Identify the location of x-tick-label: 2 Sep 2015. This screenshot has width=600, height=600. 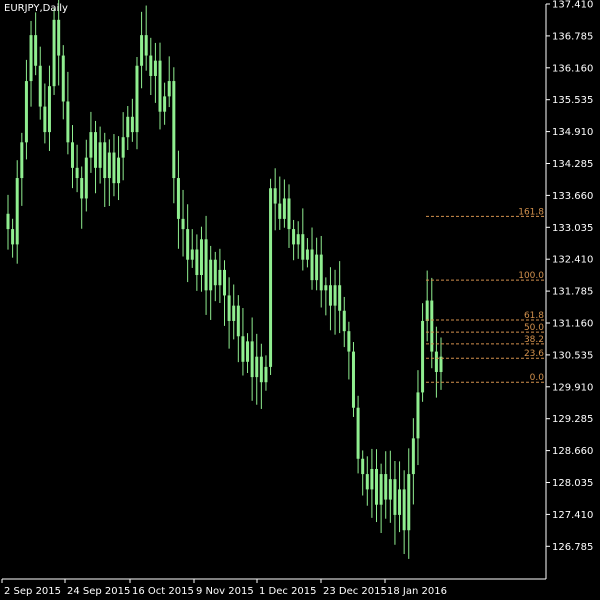
(32, 591).